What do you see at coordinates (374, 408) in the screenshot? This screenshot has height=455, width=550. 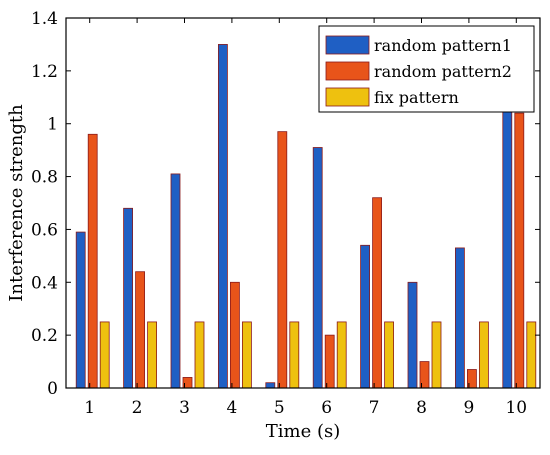 I see `x-tick-label: 7` at bounding box center [374, 408].